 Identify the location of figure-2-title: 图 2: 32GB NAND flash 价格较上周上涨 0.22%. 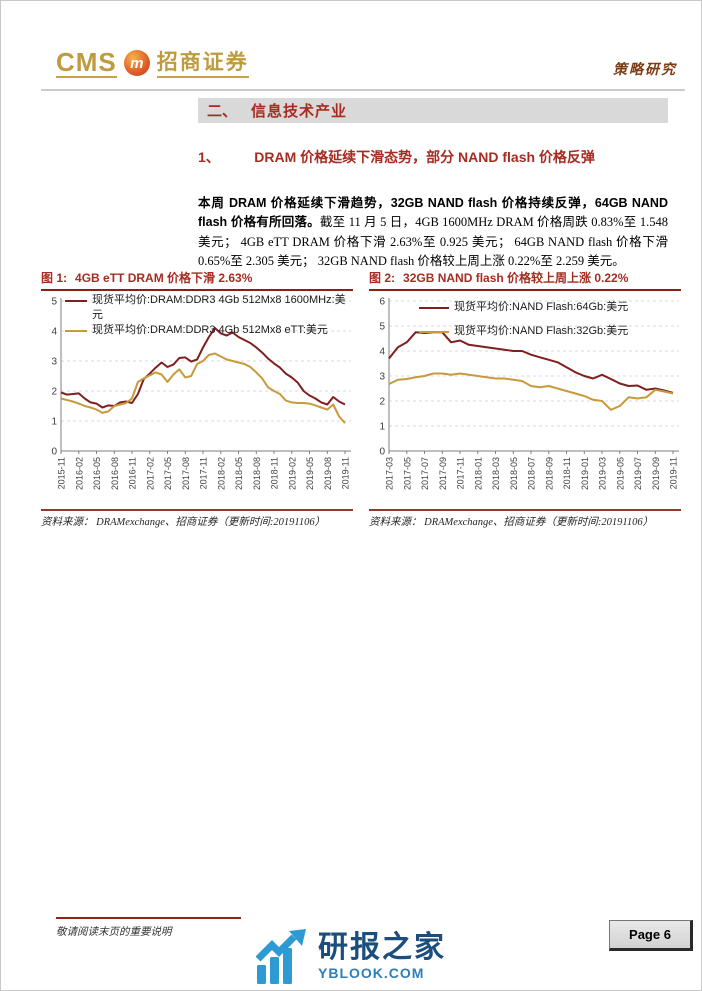
(525, 280).